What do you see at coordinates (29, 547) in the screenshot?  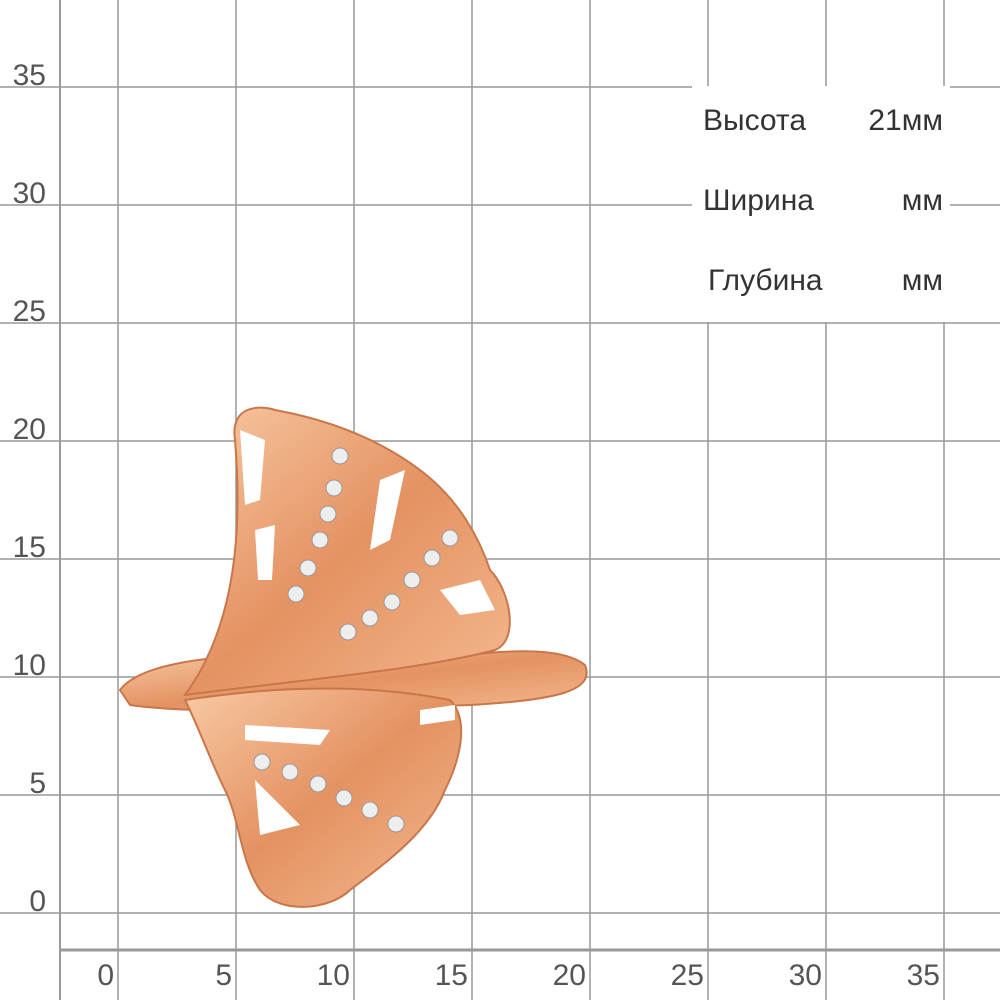 I see `y-tick-label: 15` at bounding box center [29, 547].